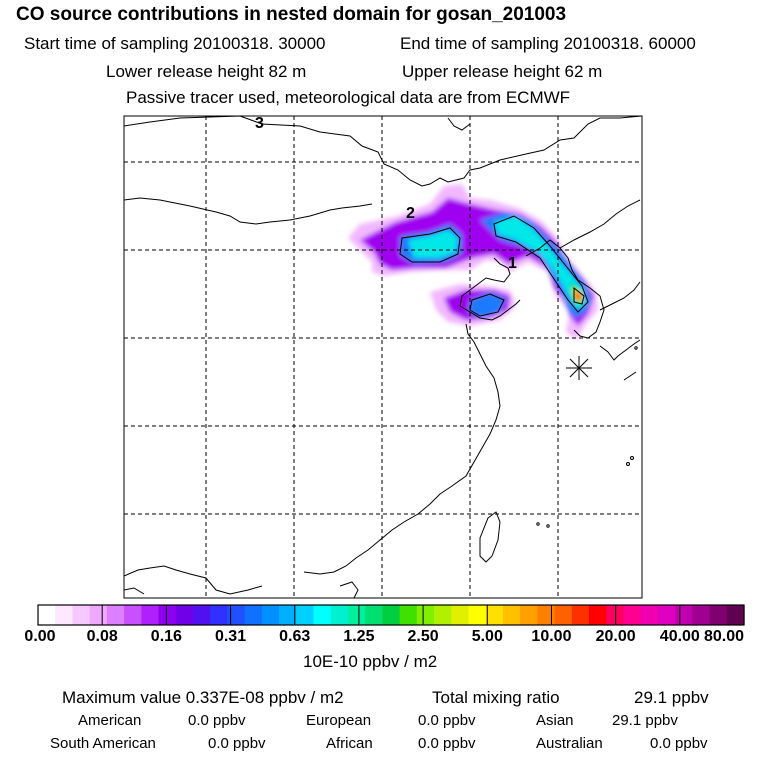 The height and width of the screenshot is (768, 768). I want to click on colorbar-tick-label: 0.31, so click(230, 636).